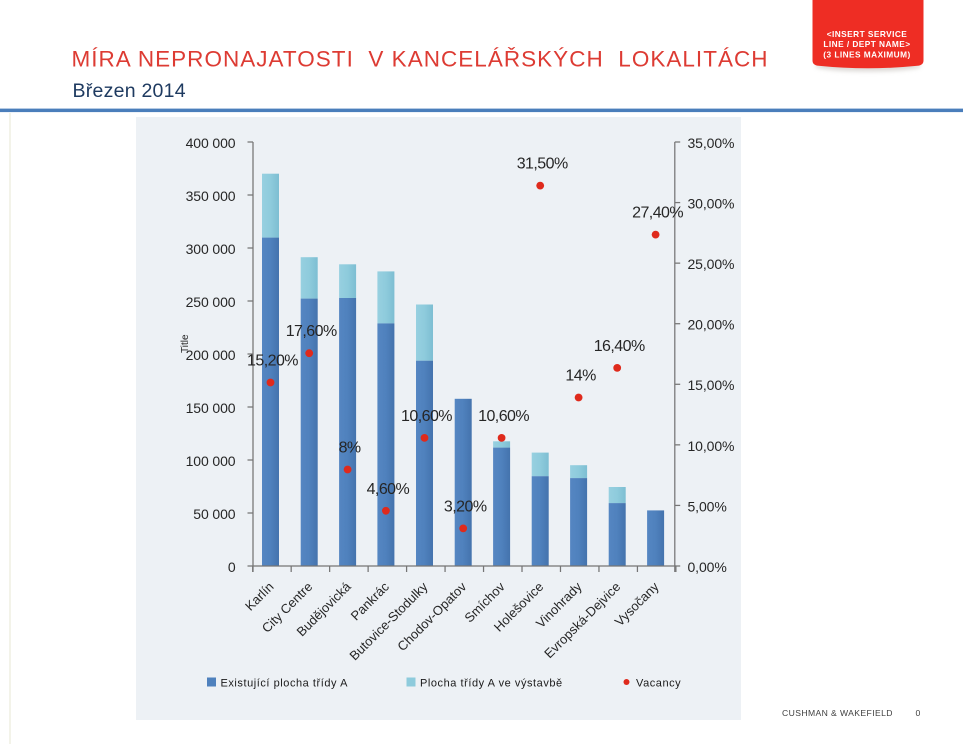  Describe the element at coordinates (711, 385) in the screenshot. I see `svg-text: 15,00%` at that location.